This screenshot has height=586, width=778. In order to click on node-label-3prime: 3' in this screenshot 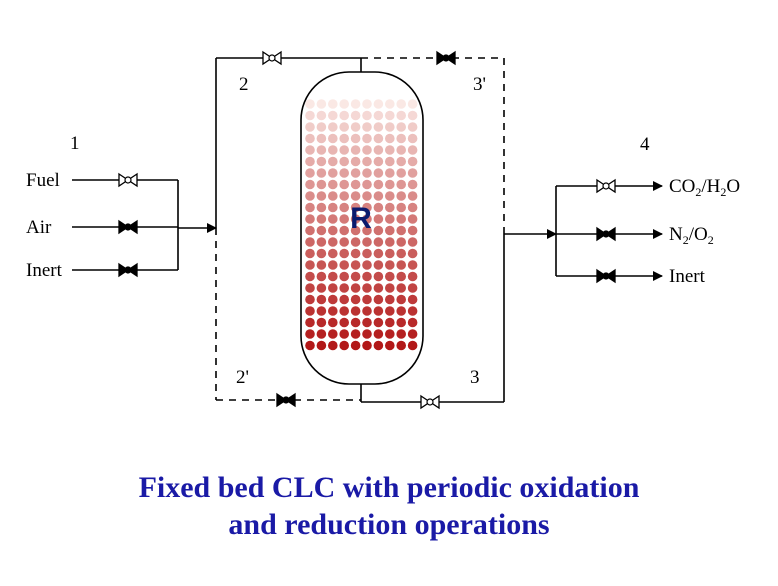, I will do `click(479, 84)`.